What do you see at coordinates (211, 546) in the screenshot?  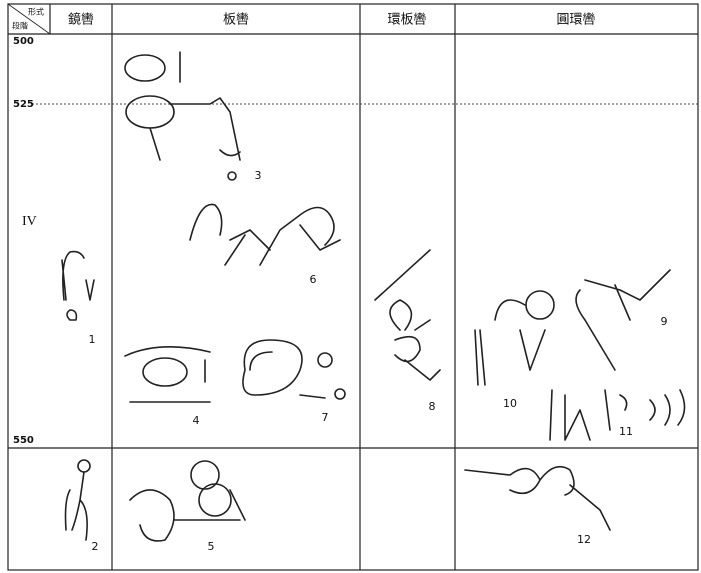 I see `figure-number: 5` at bounding box center [211, 546].